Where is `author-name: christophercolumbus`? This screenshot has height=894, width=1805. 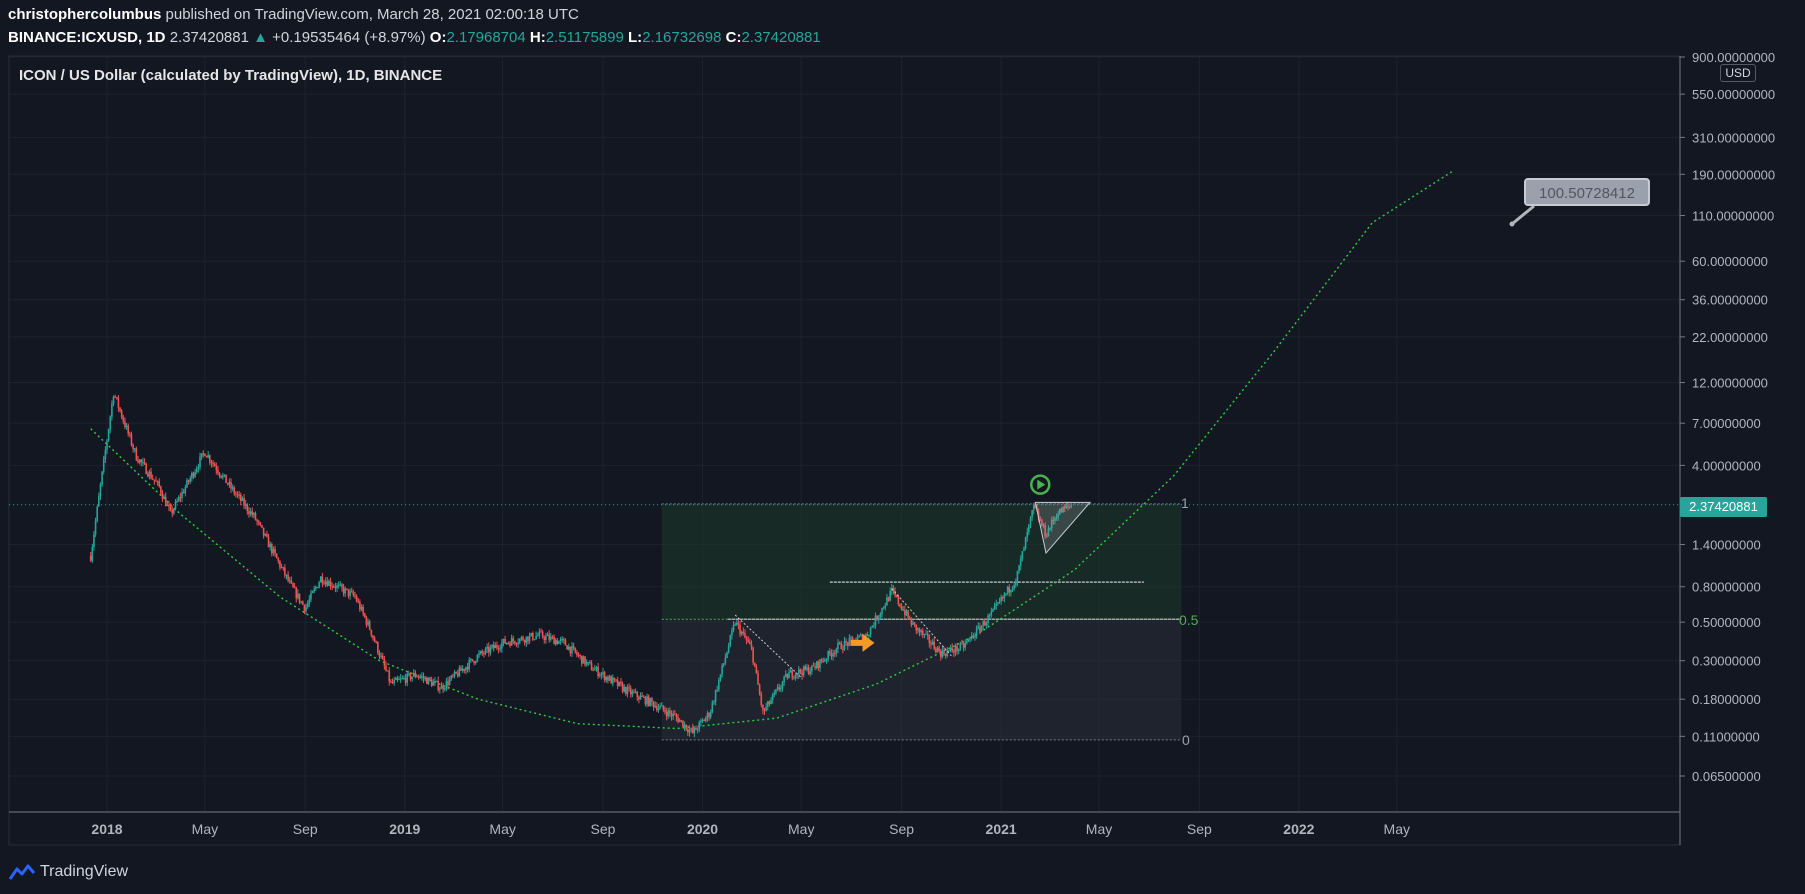 author-name: christophercolumbus is located at coordinates (85, 14).